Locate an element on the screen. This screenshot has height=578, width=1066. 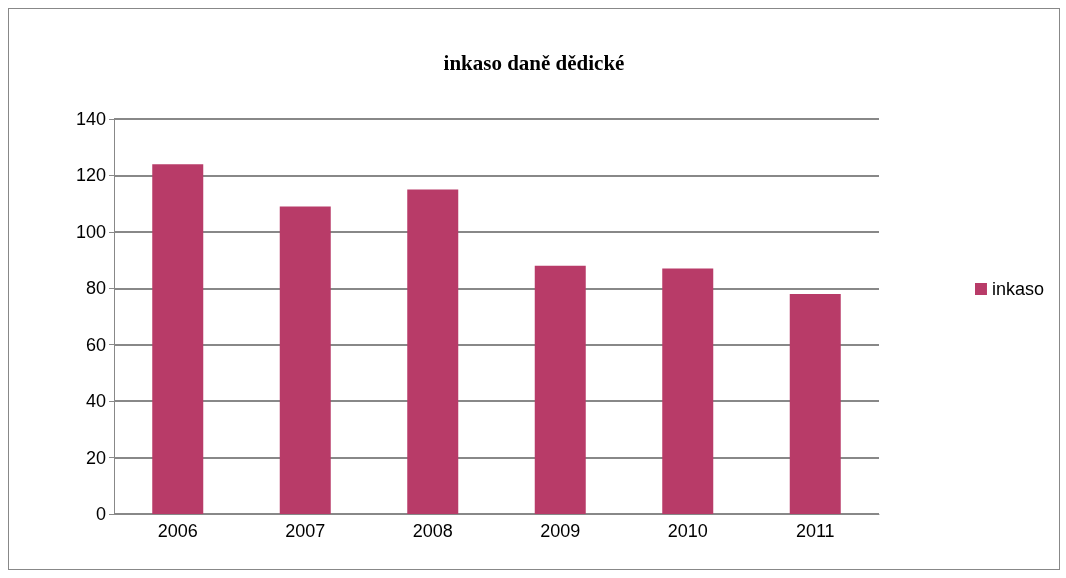
y-tick-label: 60 is located at coordinates (95, 344).